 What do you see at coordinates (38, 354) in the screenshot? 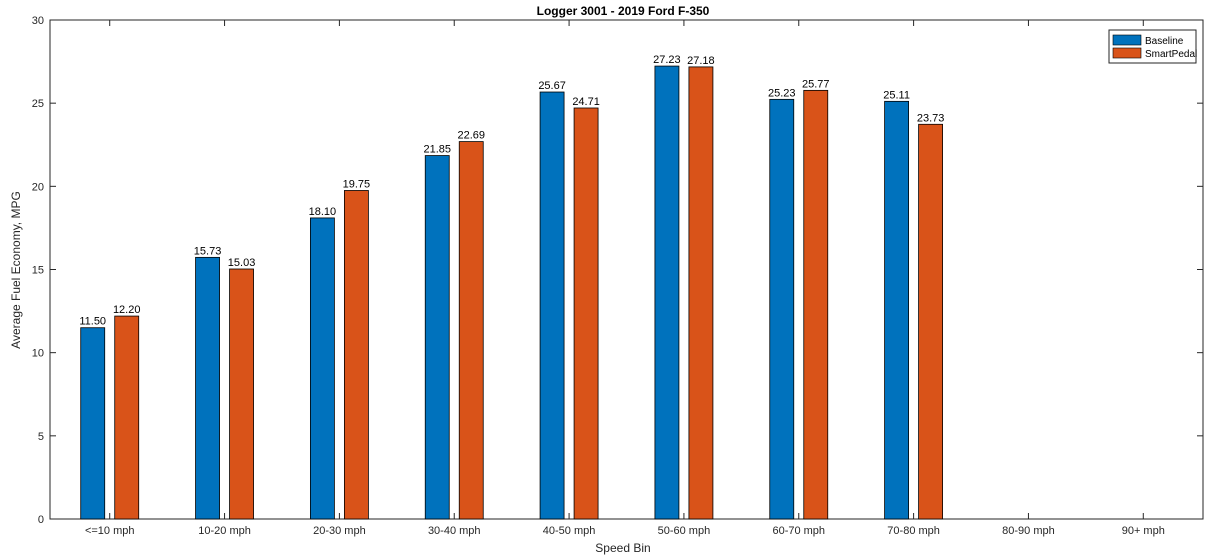
I see `y-tick-label: 10` at bounding box center [38, 354].